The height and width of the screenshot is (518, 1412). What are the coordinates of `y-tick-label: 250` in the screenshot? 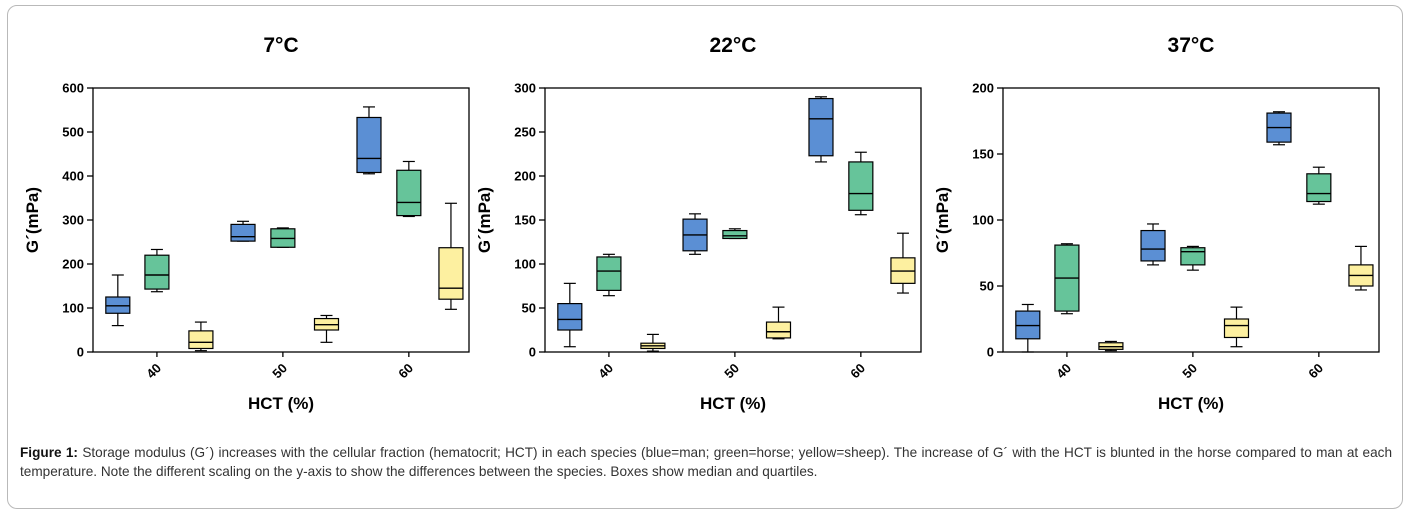 It's located at (525, 132).